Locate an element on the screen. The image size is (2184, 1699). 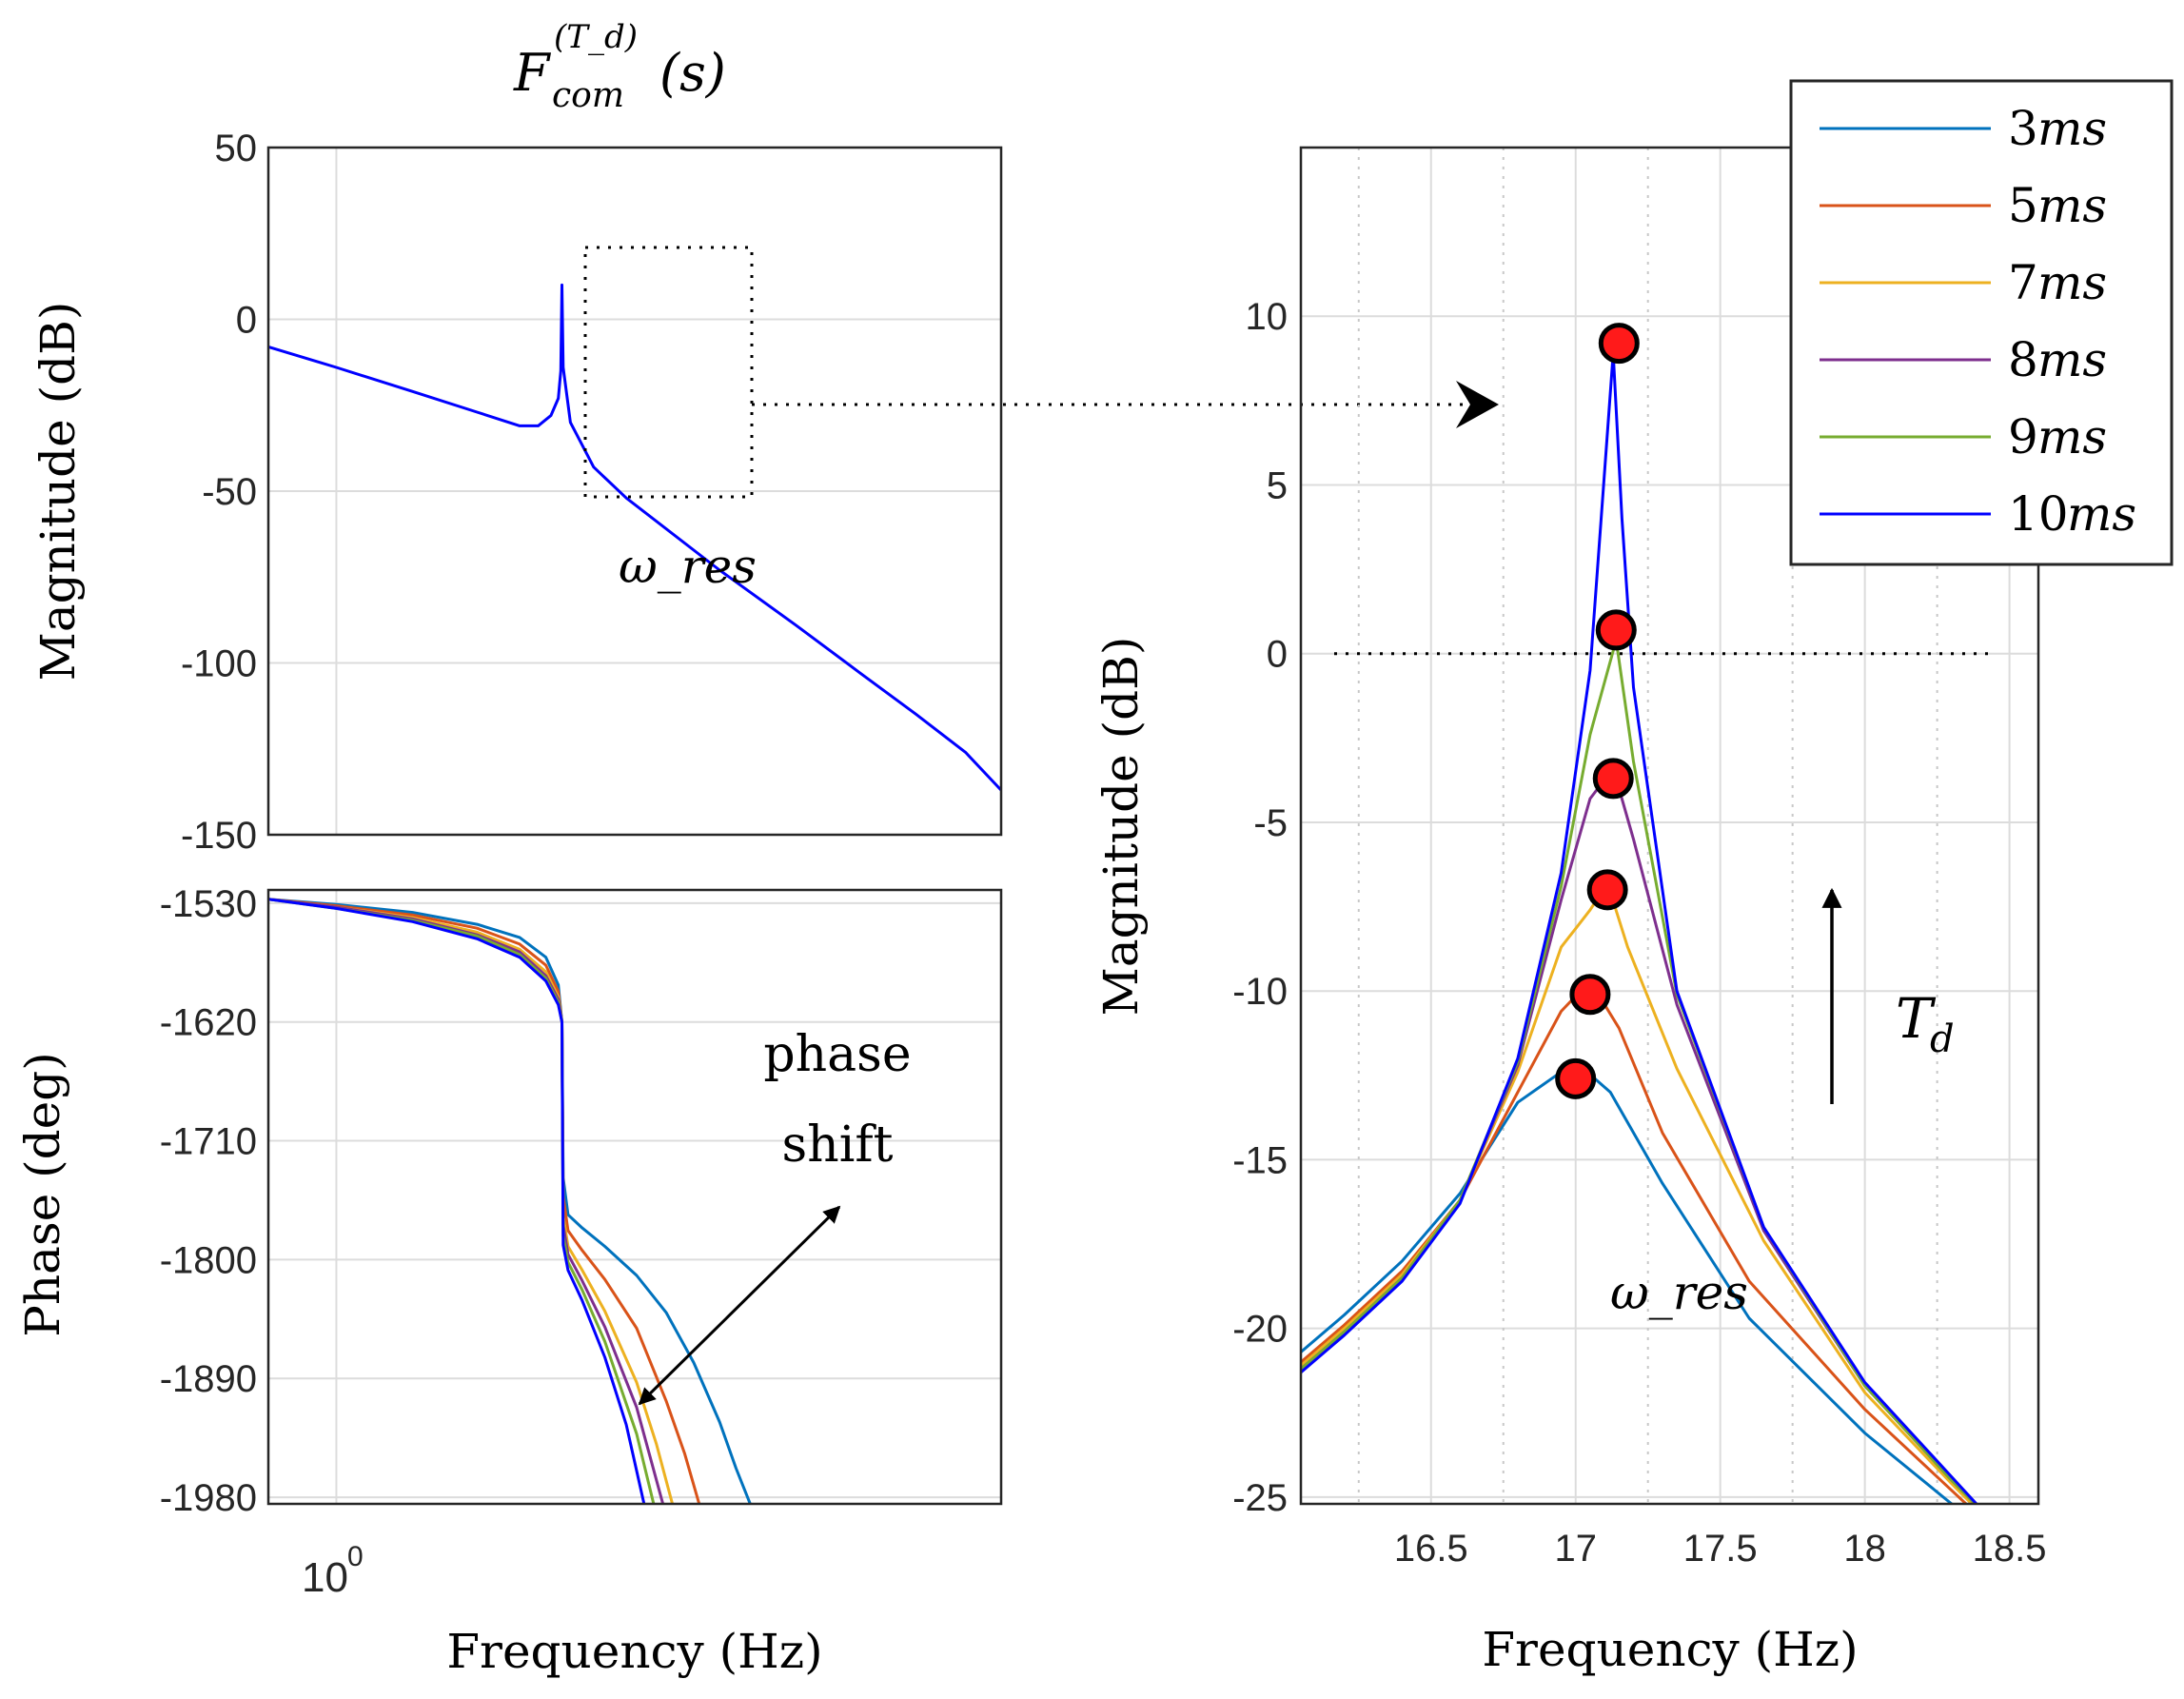
zoom-x-tick-label: 17 is located at coordinates (1575, 1549).